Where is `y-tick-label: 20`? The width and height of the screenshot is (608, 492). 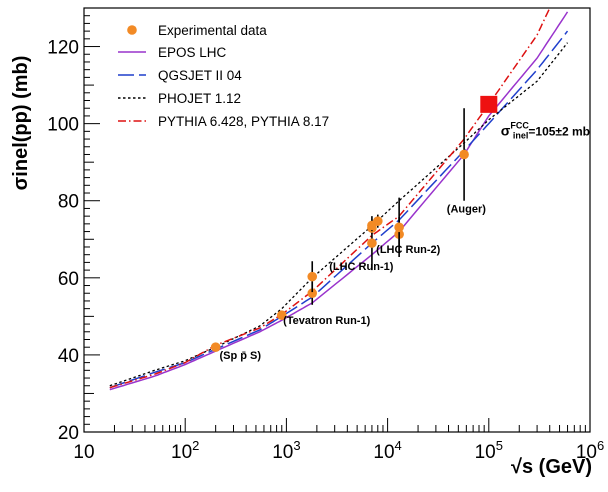
y-tick-label: 20 is located at coordinates (68, 433).